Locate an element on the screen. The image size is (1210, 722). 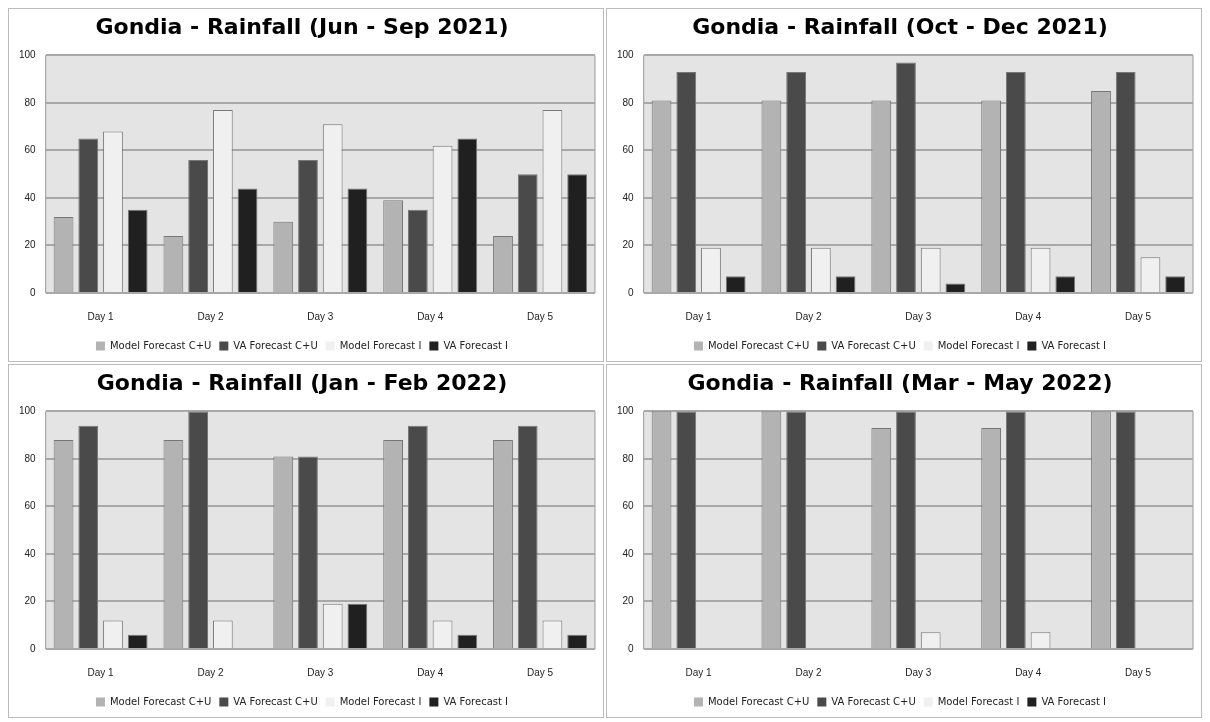
chart-title: Gondia - Rainfall (Jun - Sep 2021) is located at coordinates (302, 26).